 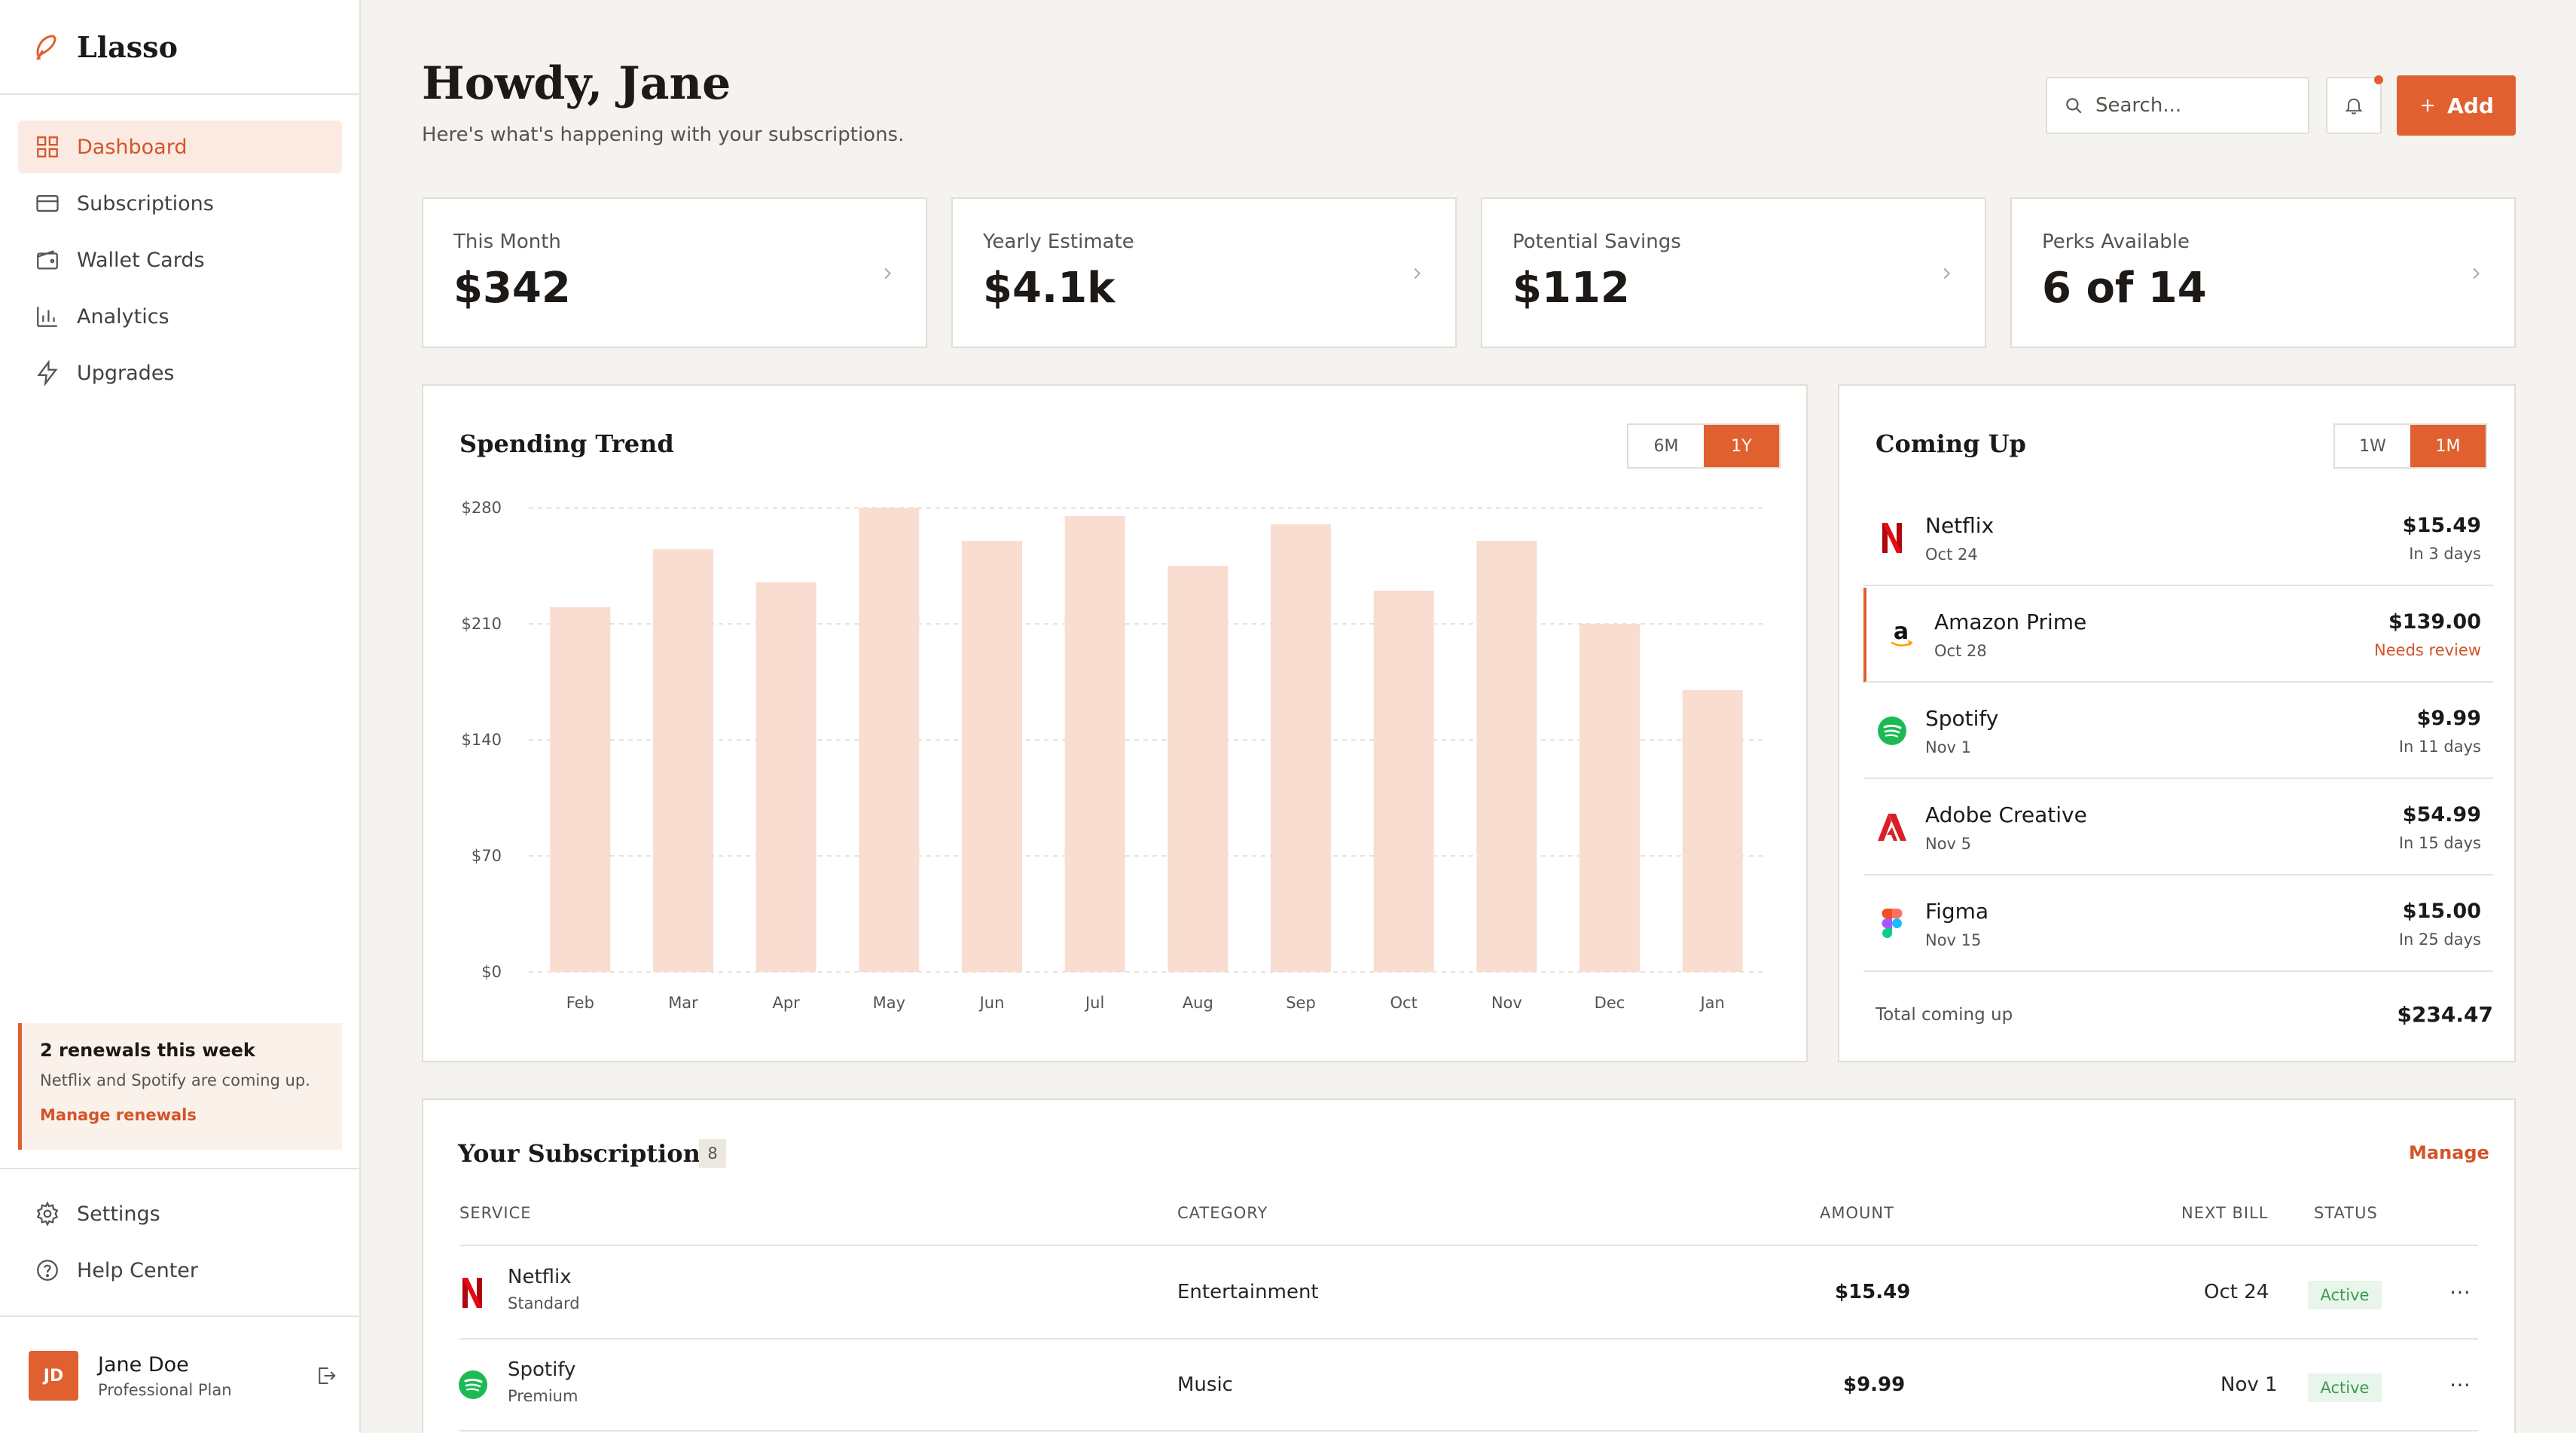 What do you see at coordinates (492, 972) in the screenshot?
I see `y-tick-label: $0` at bounding box center [492, 972].